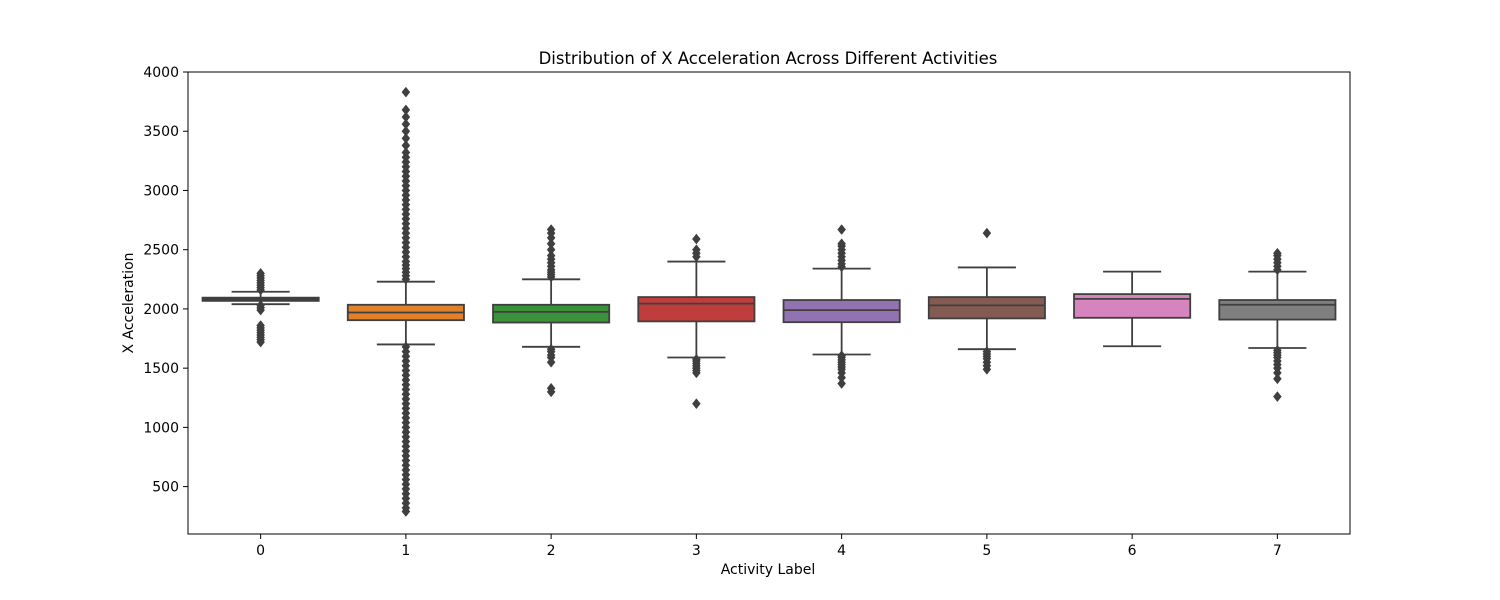  I want to click on x-tick-label: 3, so click(696, 551).